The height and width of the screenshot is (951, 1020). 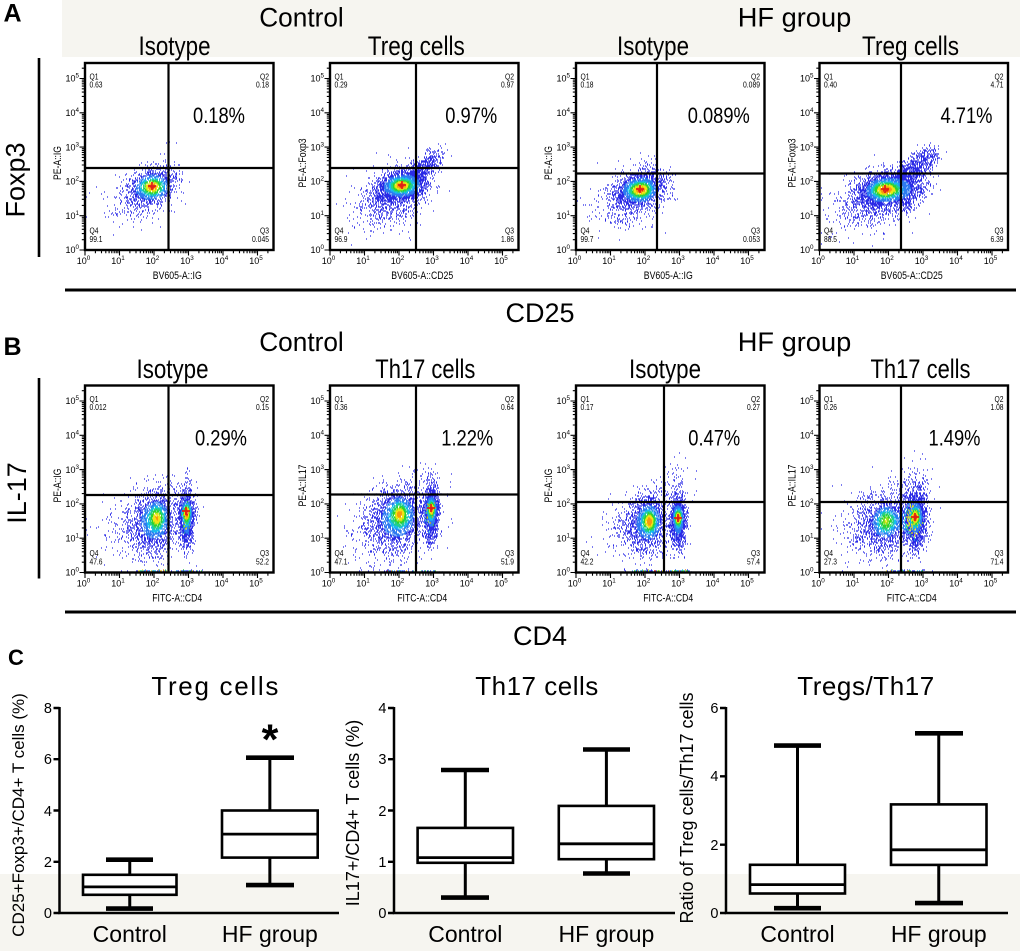 I want to click on svg-text: B, so click(x=13, y=347).